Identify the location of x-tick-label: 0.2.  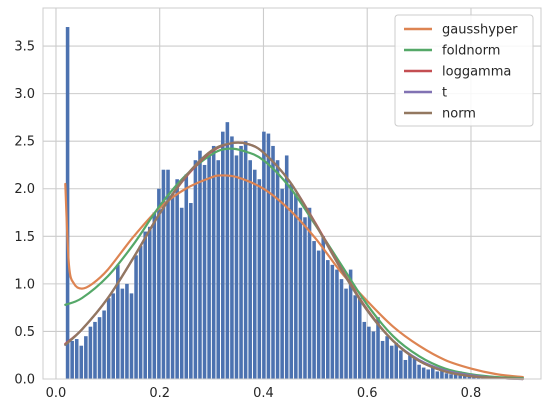
(159, 393).